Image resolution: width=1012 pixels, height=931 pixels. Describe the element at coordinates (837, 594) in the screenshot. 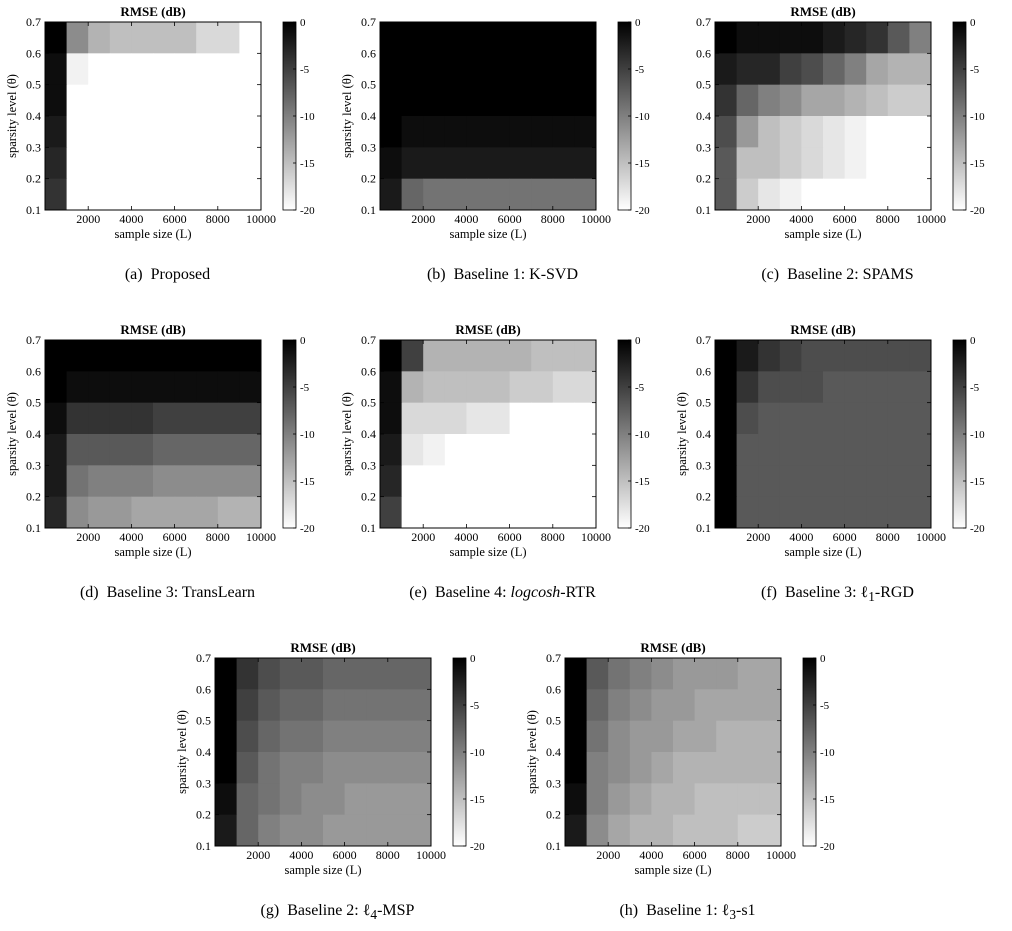

I see `caption-f: (f) Baseline 3: ℓ1-RGD` at that location.